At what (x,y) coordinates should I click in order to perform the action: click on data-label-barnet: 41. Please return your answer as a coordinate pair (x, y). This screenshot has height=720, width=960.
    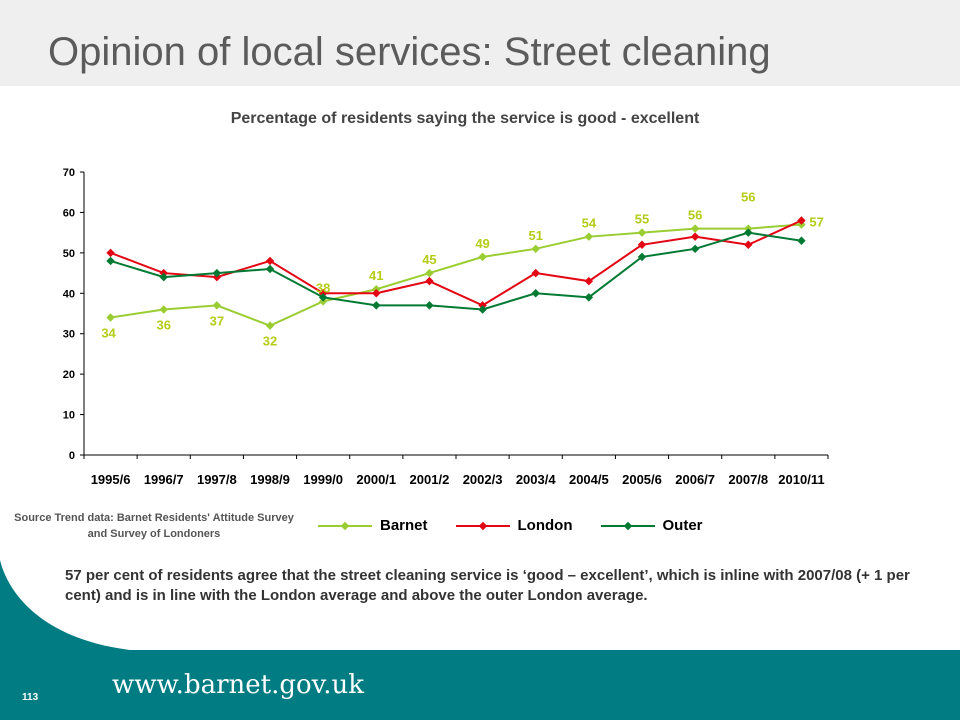
    Looking at the image, I should click on (376, 275).